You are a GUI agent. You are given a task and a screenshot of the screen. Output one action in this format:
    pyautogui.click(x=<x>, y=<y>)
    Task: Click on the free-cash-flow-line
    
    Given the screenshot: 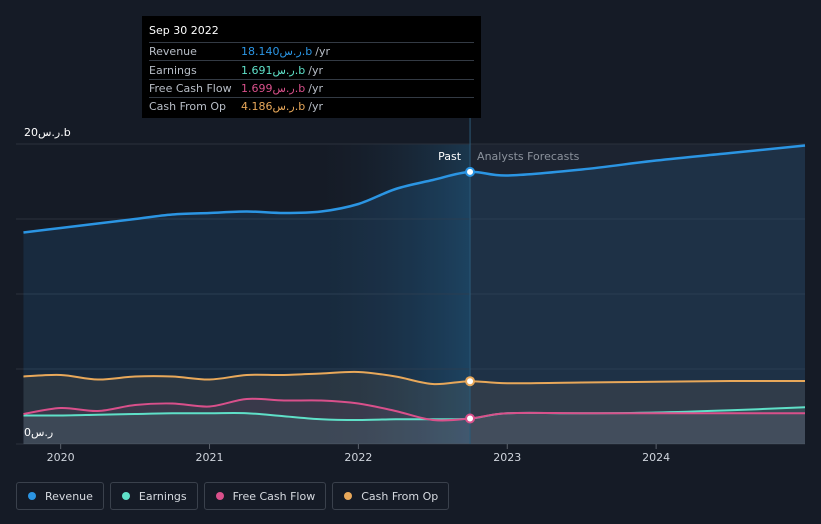 What is the action you would take?
    pyautogui.click(x=414, y=409)
    